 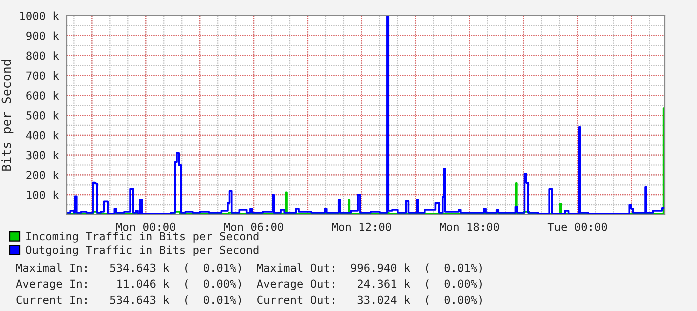 What do you see at coordinates (362, 227) in the screenshot?
I see `x-tick-label: Mon 12:00` at bounding box center [362, 227].